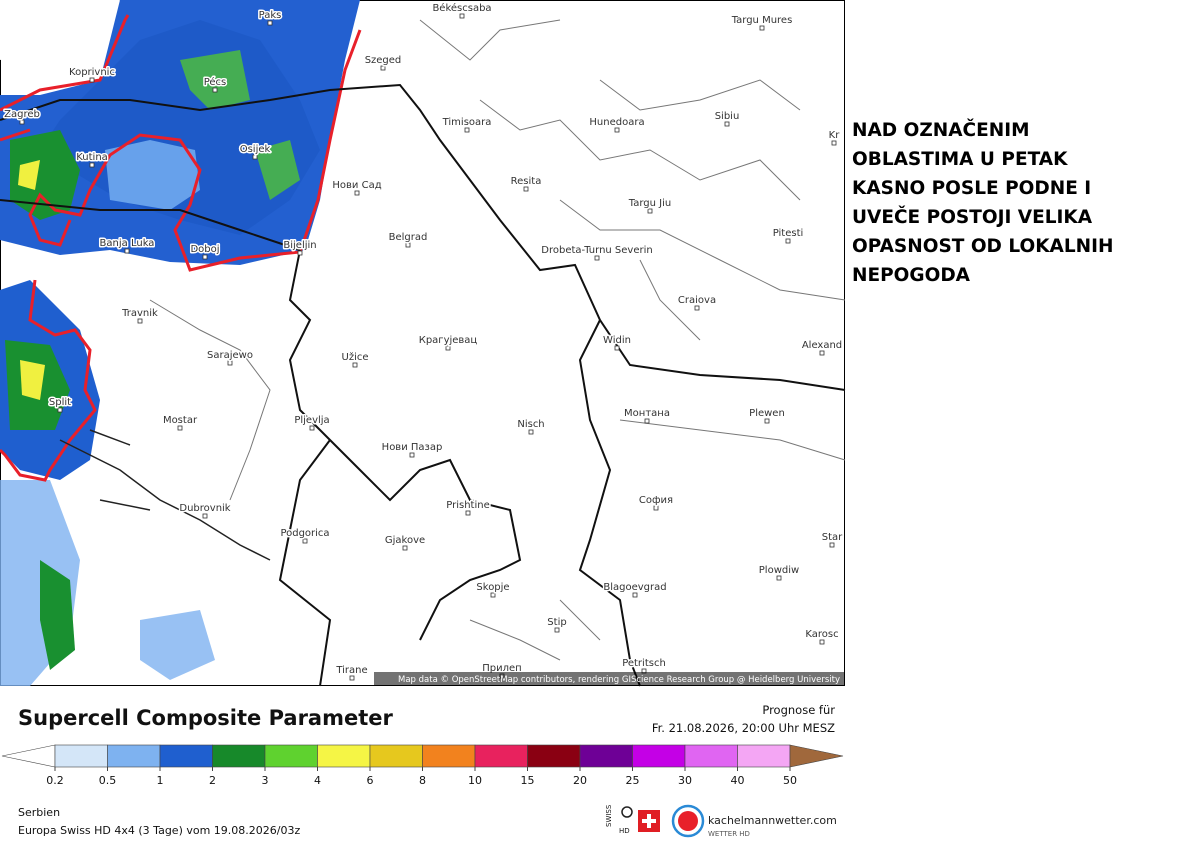 The height and width of the screenshot is (845, 1200). I want to click on city-label: Sibiu, so click(727, 116).